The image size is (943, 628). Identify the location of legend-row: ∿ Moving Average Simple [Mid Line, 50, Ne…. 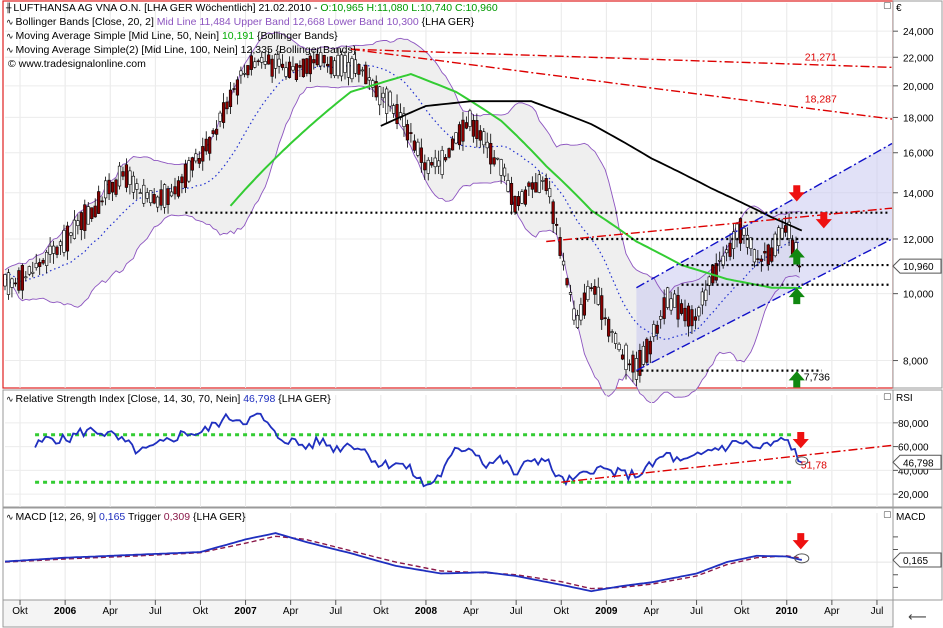
(252, 37).